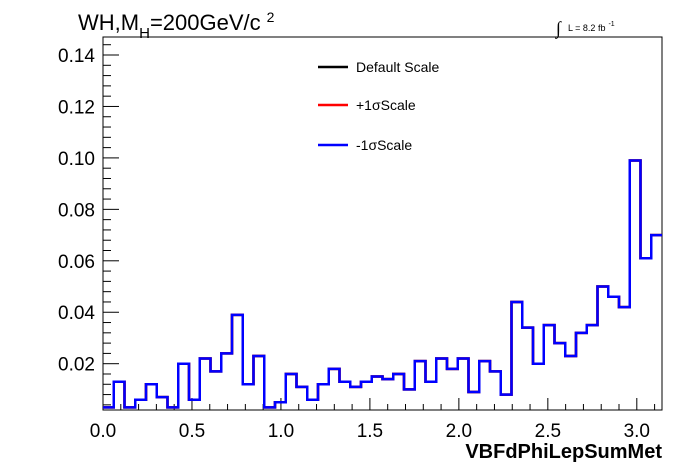  I want to click on x-tick-label: 1.0, so click(281, 431).